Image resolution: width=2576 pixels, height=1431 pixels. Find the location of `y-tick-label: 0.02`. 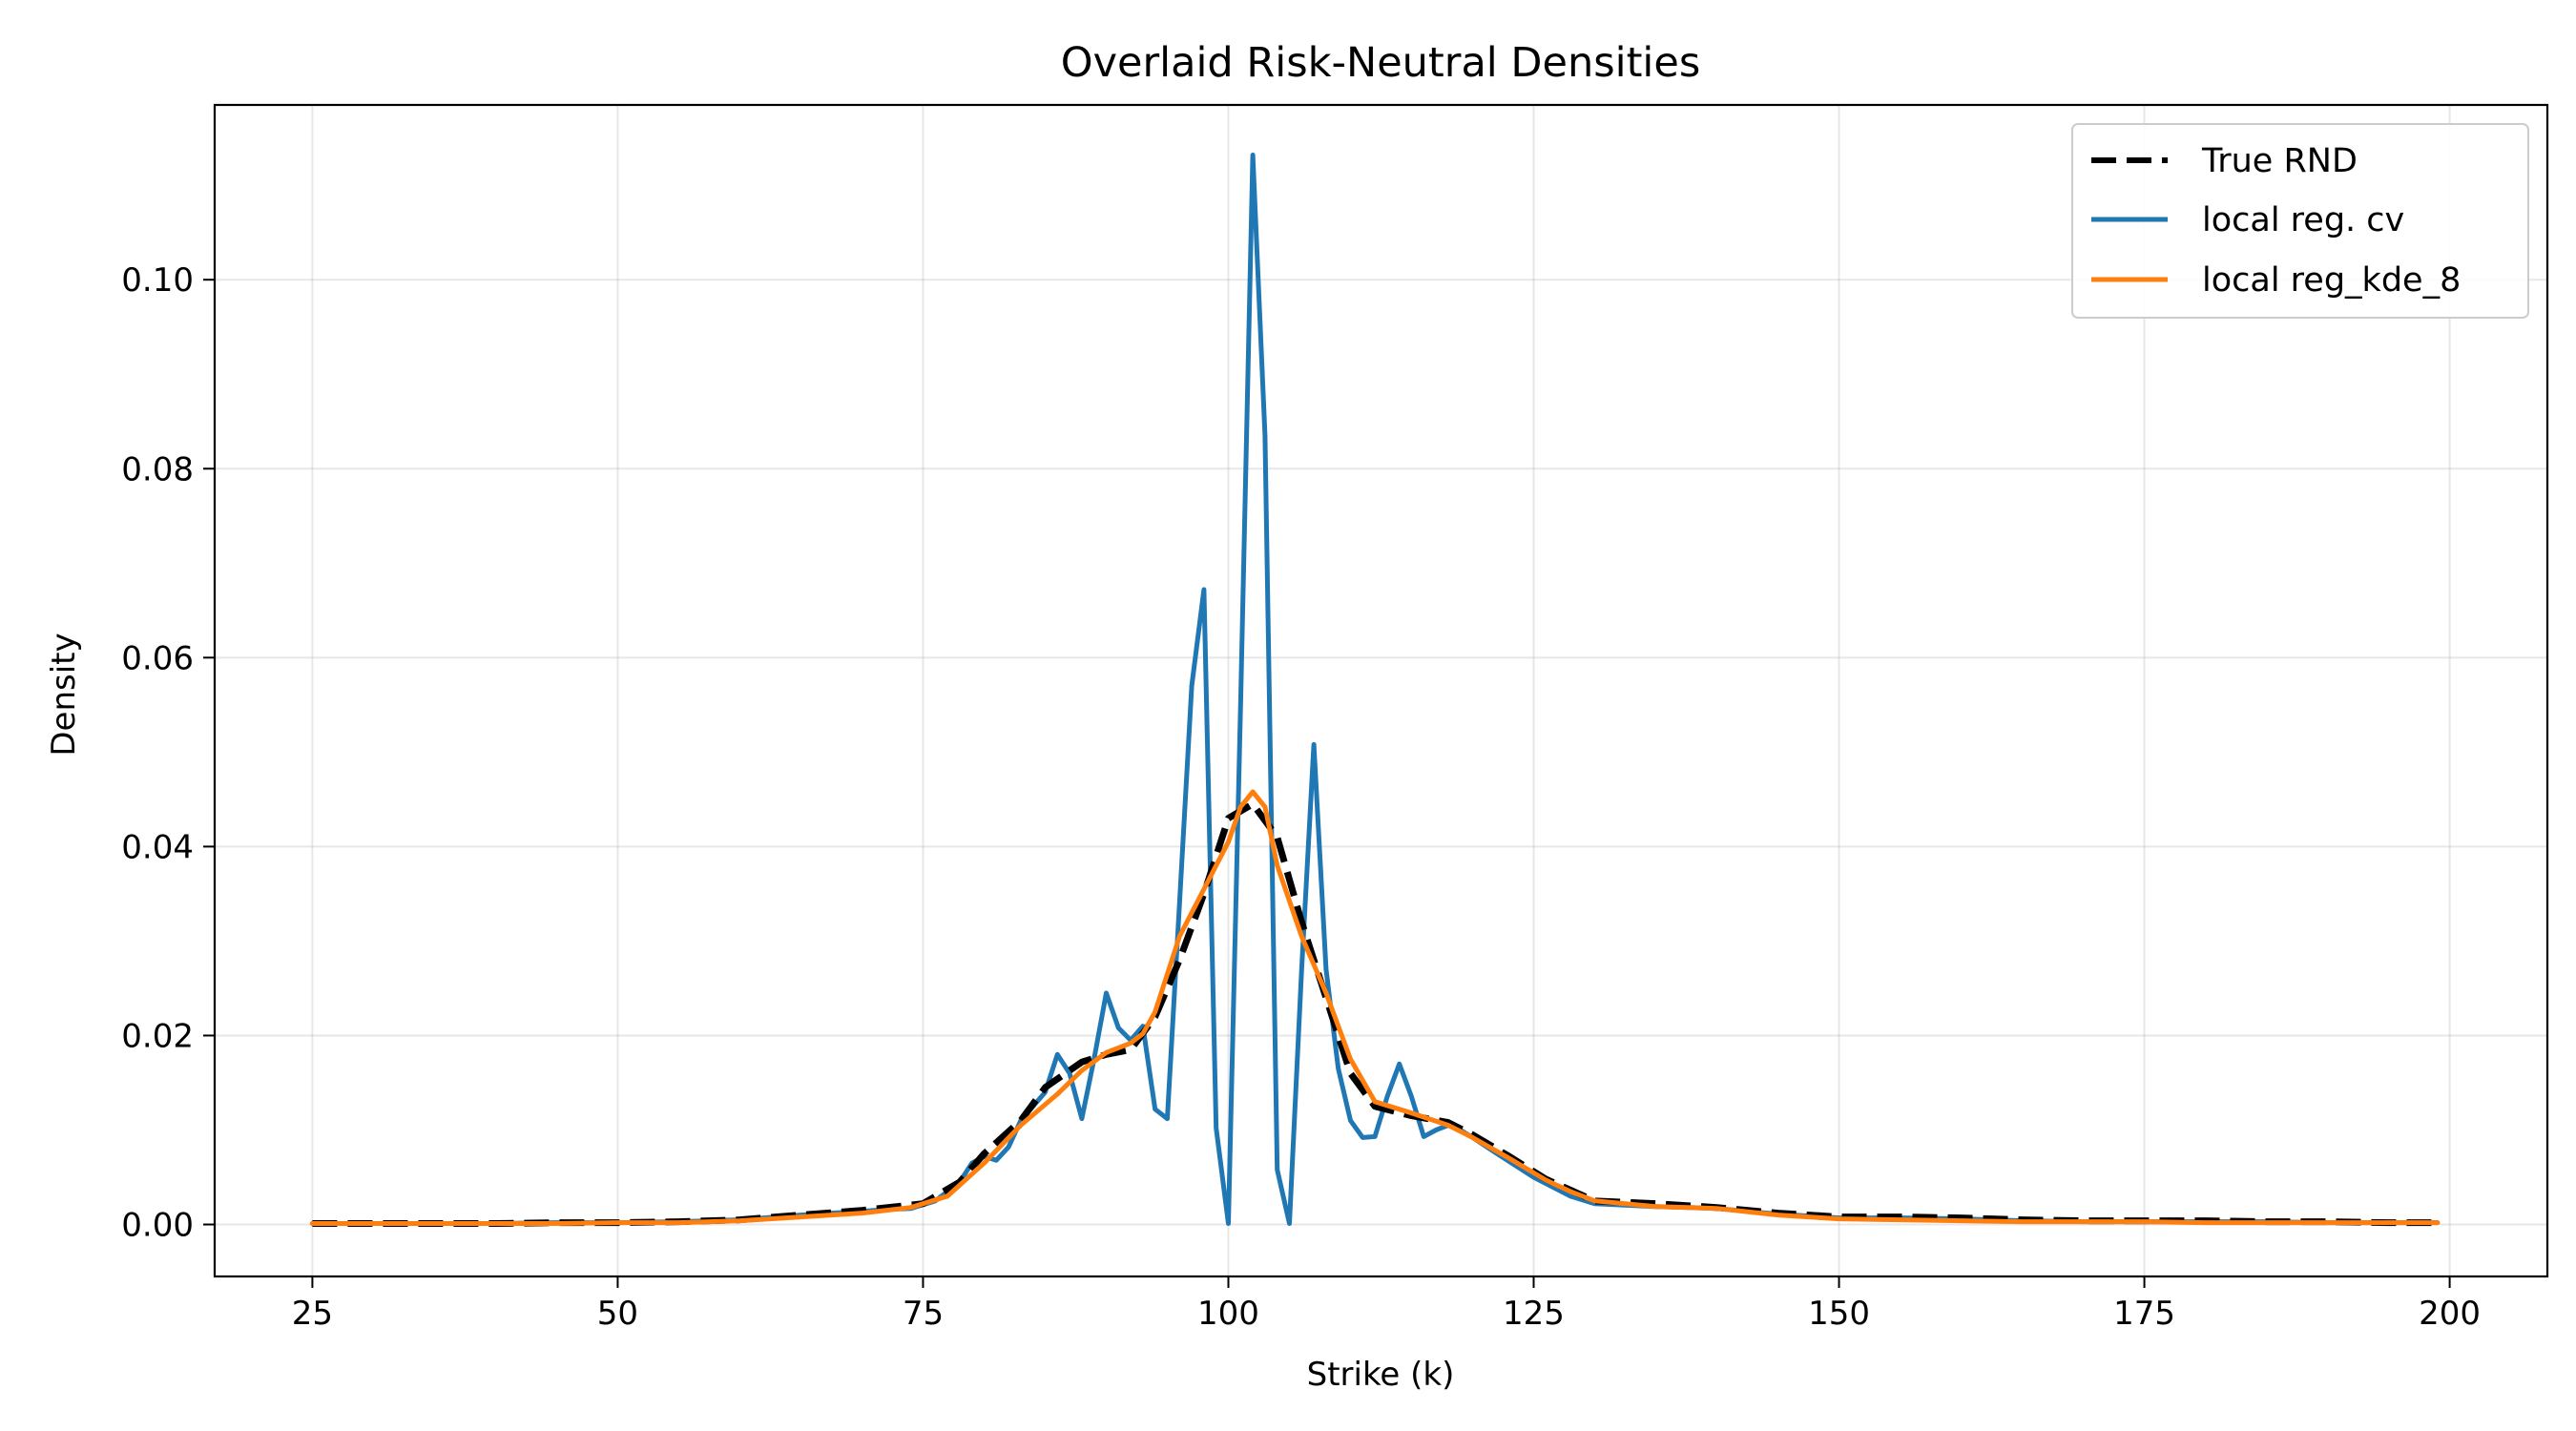

y-tick-label: 0.02 is located at coordinates (157, 1036).